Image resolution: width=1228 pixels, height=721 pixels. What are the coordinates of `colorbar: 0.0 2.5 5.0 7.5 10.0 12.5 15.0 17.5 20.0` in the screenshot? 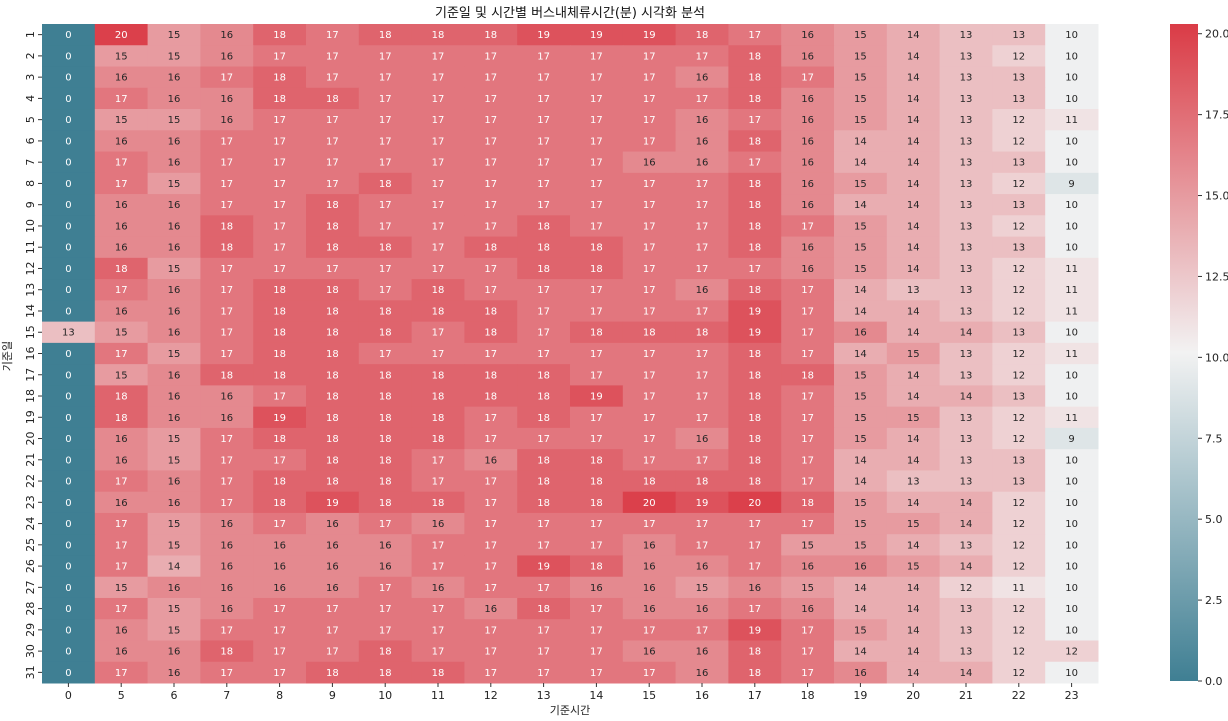 It's located at (1199, 356).